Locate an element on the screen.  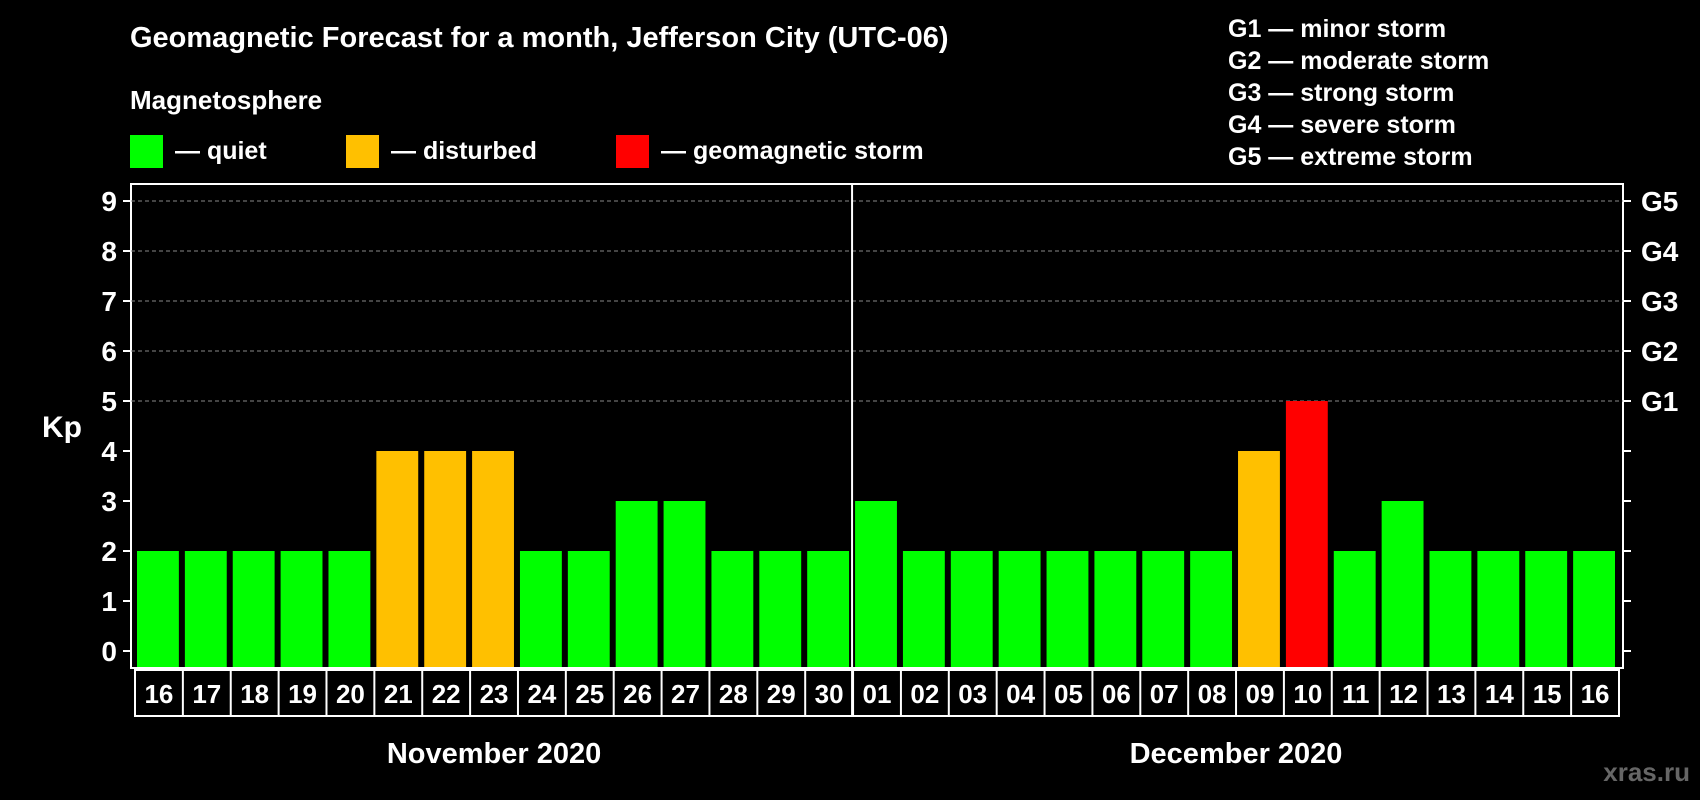
x-tick-label-20: 06 is located at coordinates (1116, 694).